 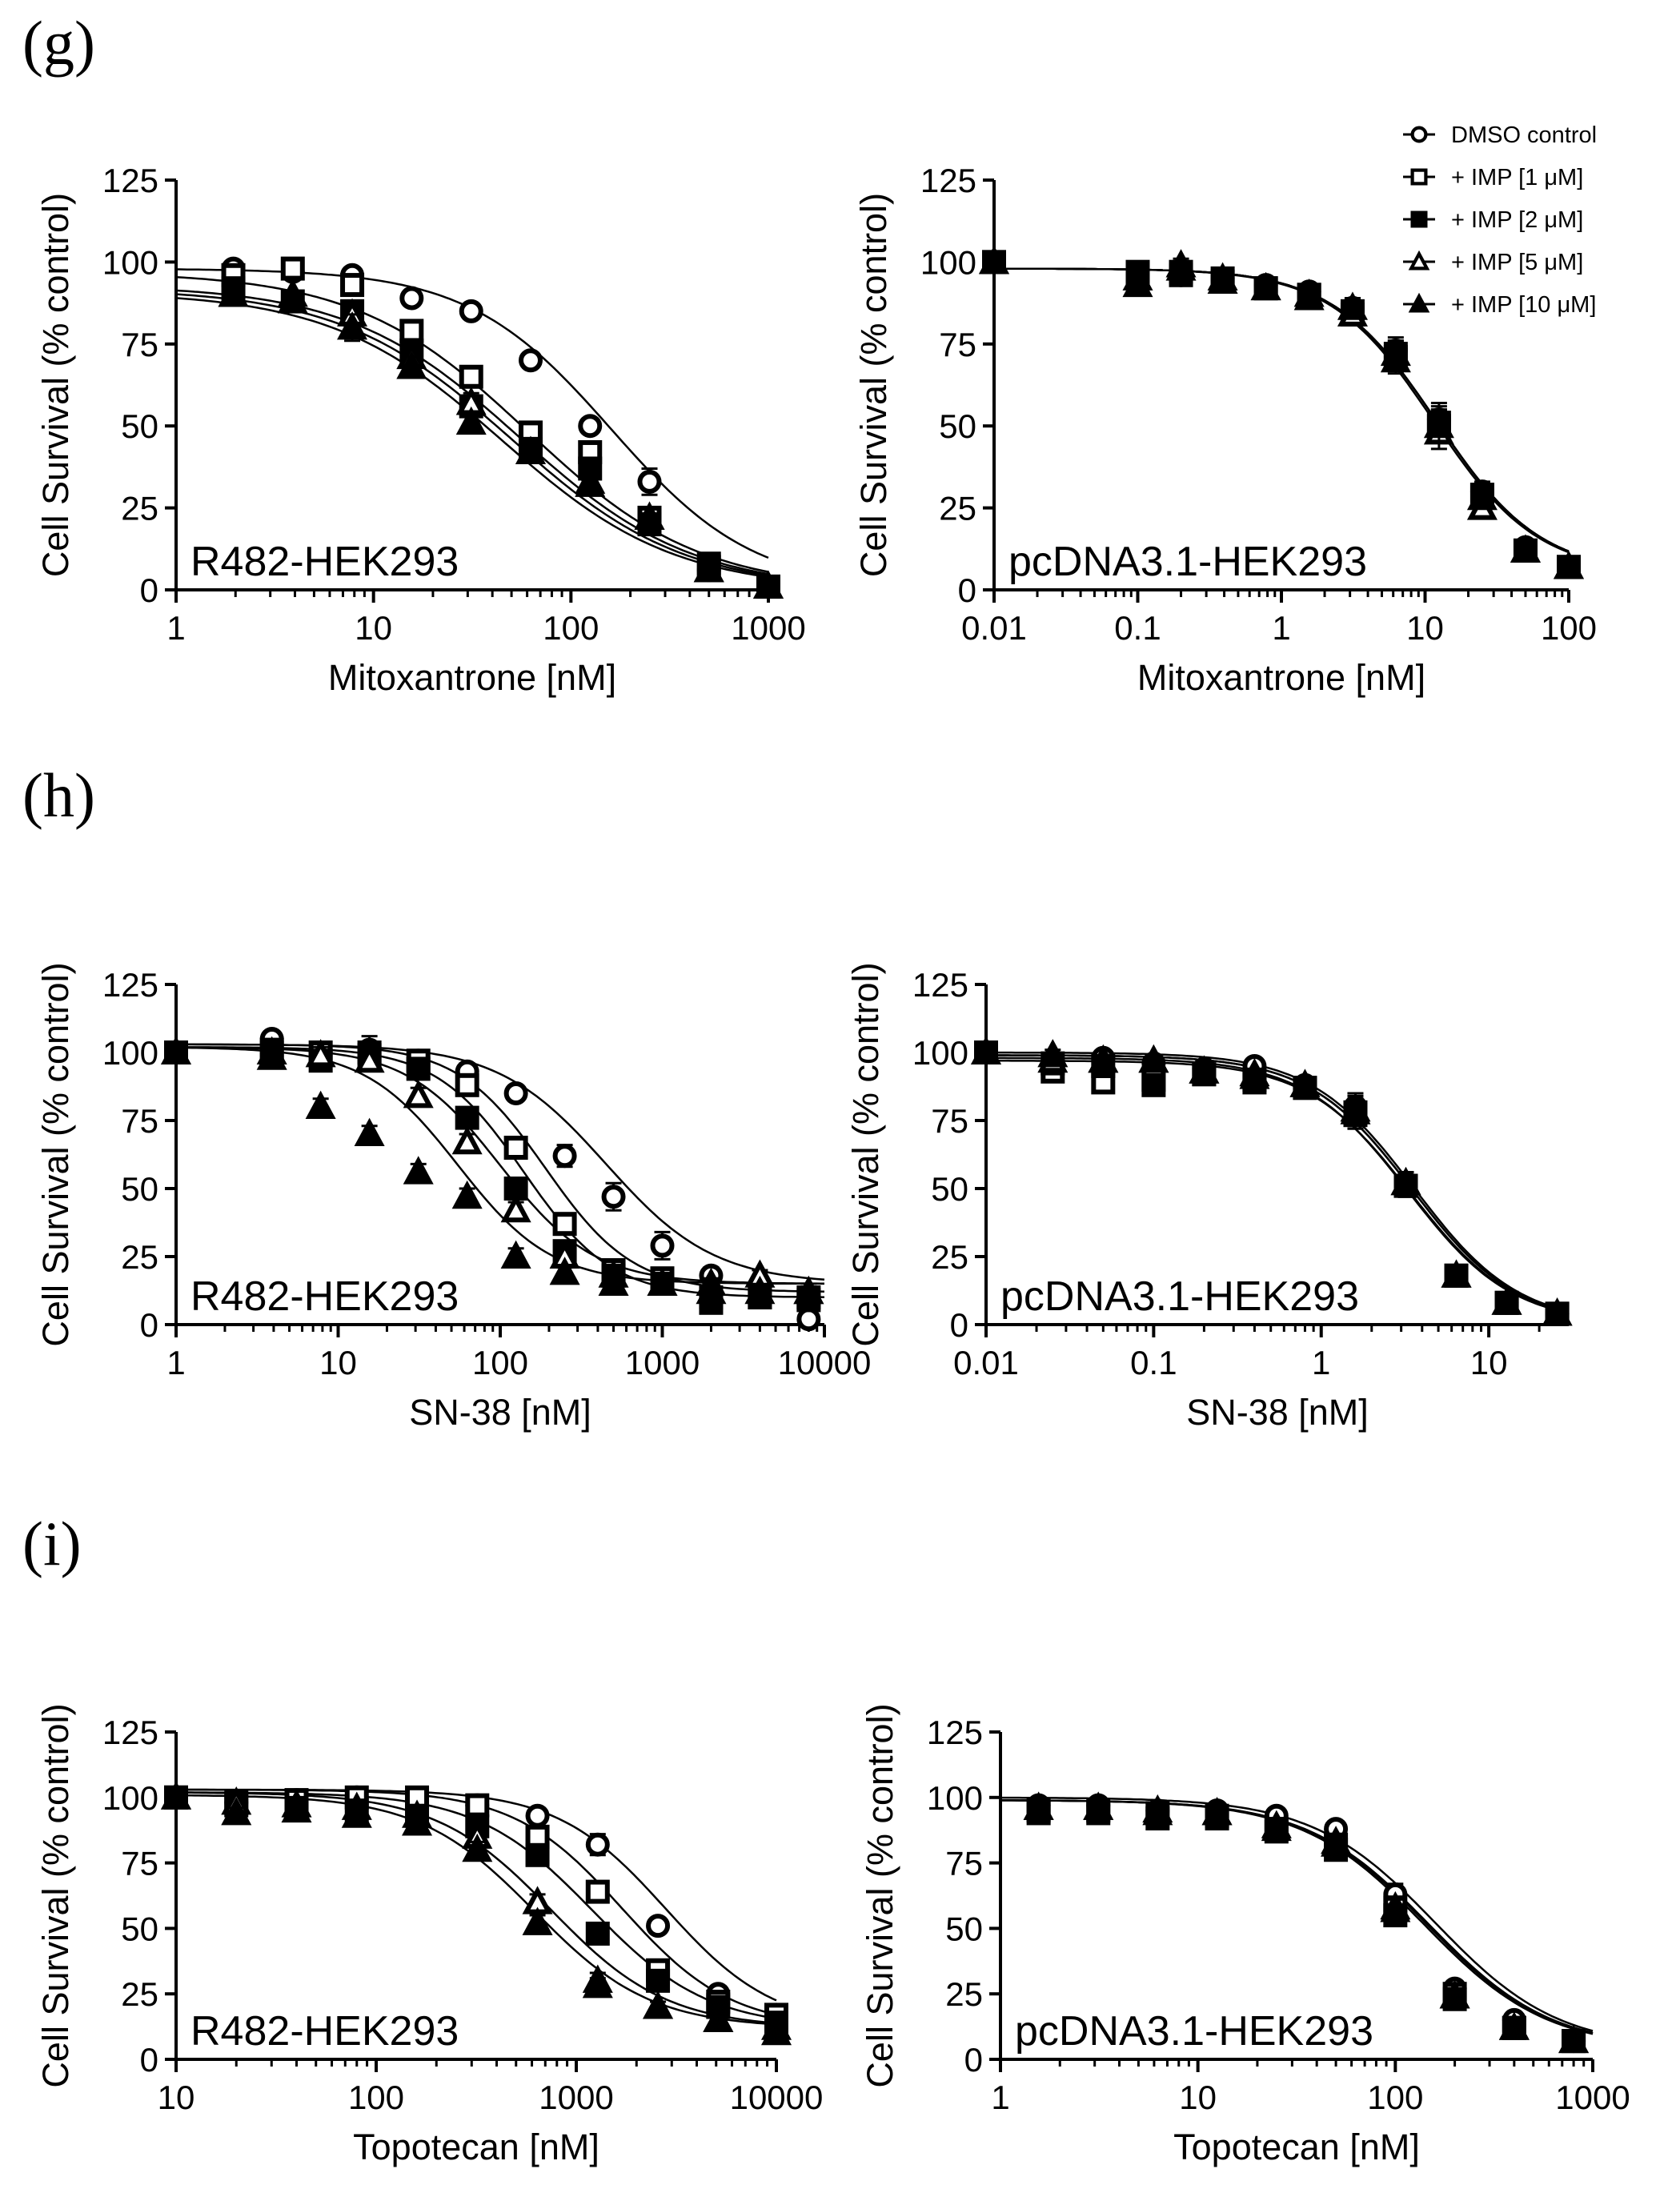 I want to click on x-axis-title: SN-38 [nM], so click(x=500, y=1413).